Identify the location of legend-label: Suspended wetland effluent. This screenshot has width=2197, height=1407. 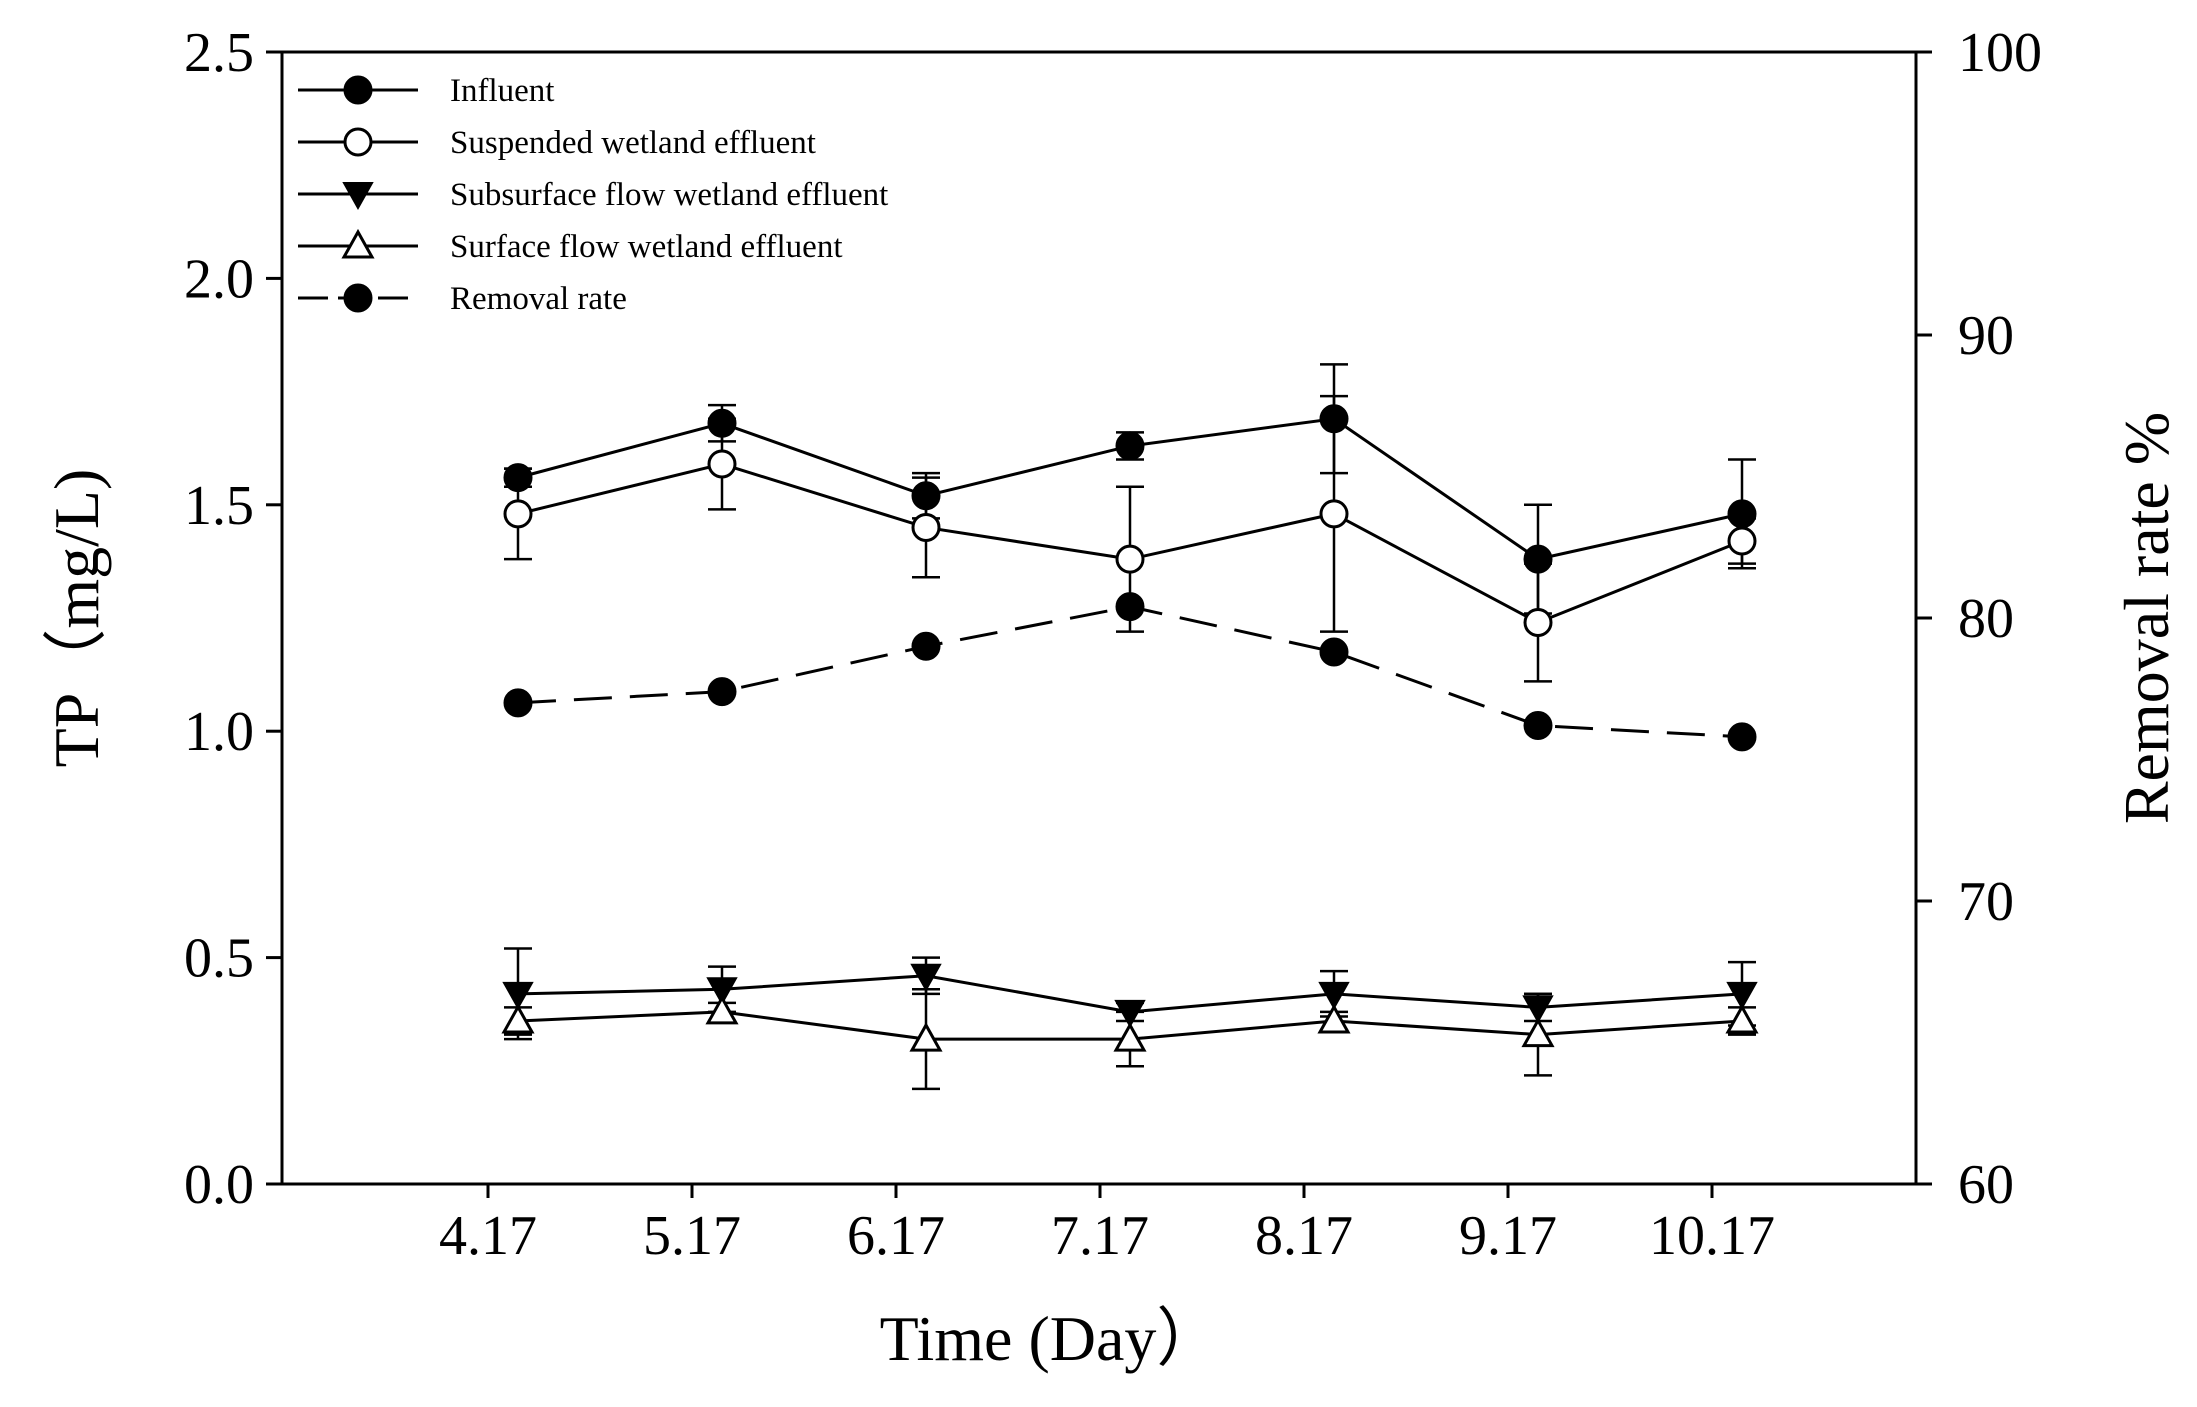
(633, 143).